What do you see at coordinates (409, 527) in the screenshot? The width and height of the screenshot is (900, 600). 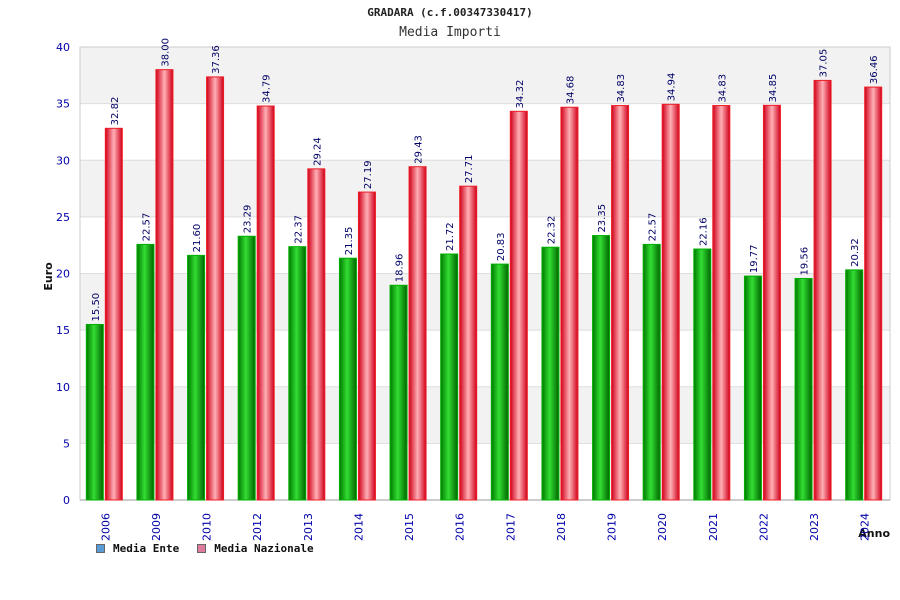 I see `x-tick-label: 2015` at bounding box center [409, 527].